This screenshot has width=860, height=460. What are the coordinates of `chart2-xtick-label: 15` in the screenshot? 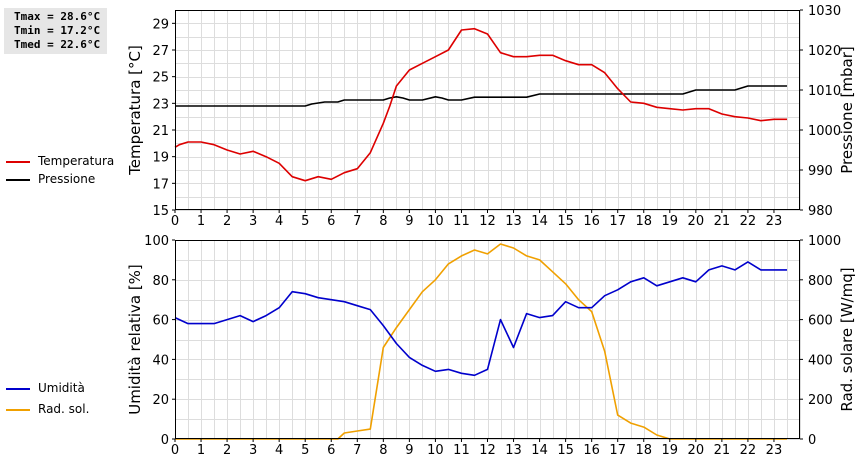 It's located at (565, 450).